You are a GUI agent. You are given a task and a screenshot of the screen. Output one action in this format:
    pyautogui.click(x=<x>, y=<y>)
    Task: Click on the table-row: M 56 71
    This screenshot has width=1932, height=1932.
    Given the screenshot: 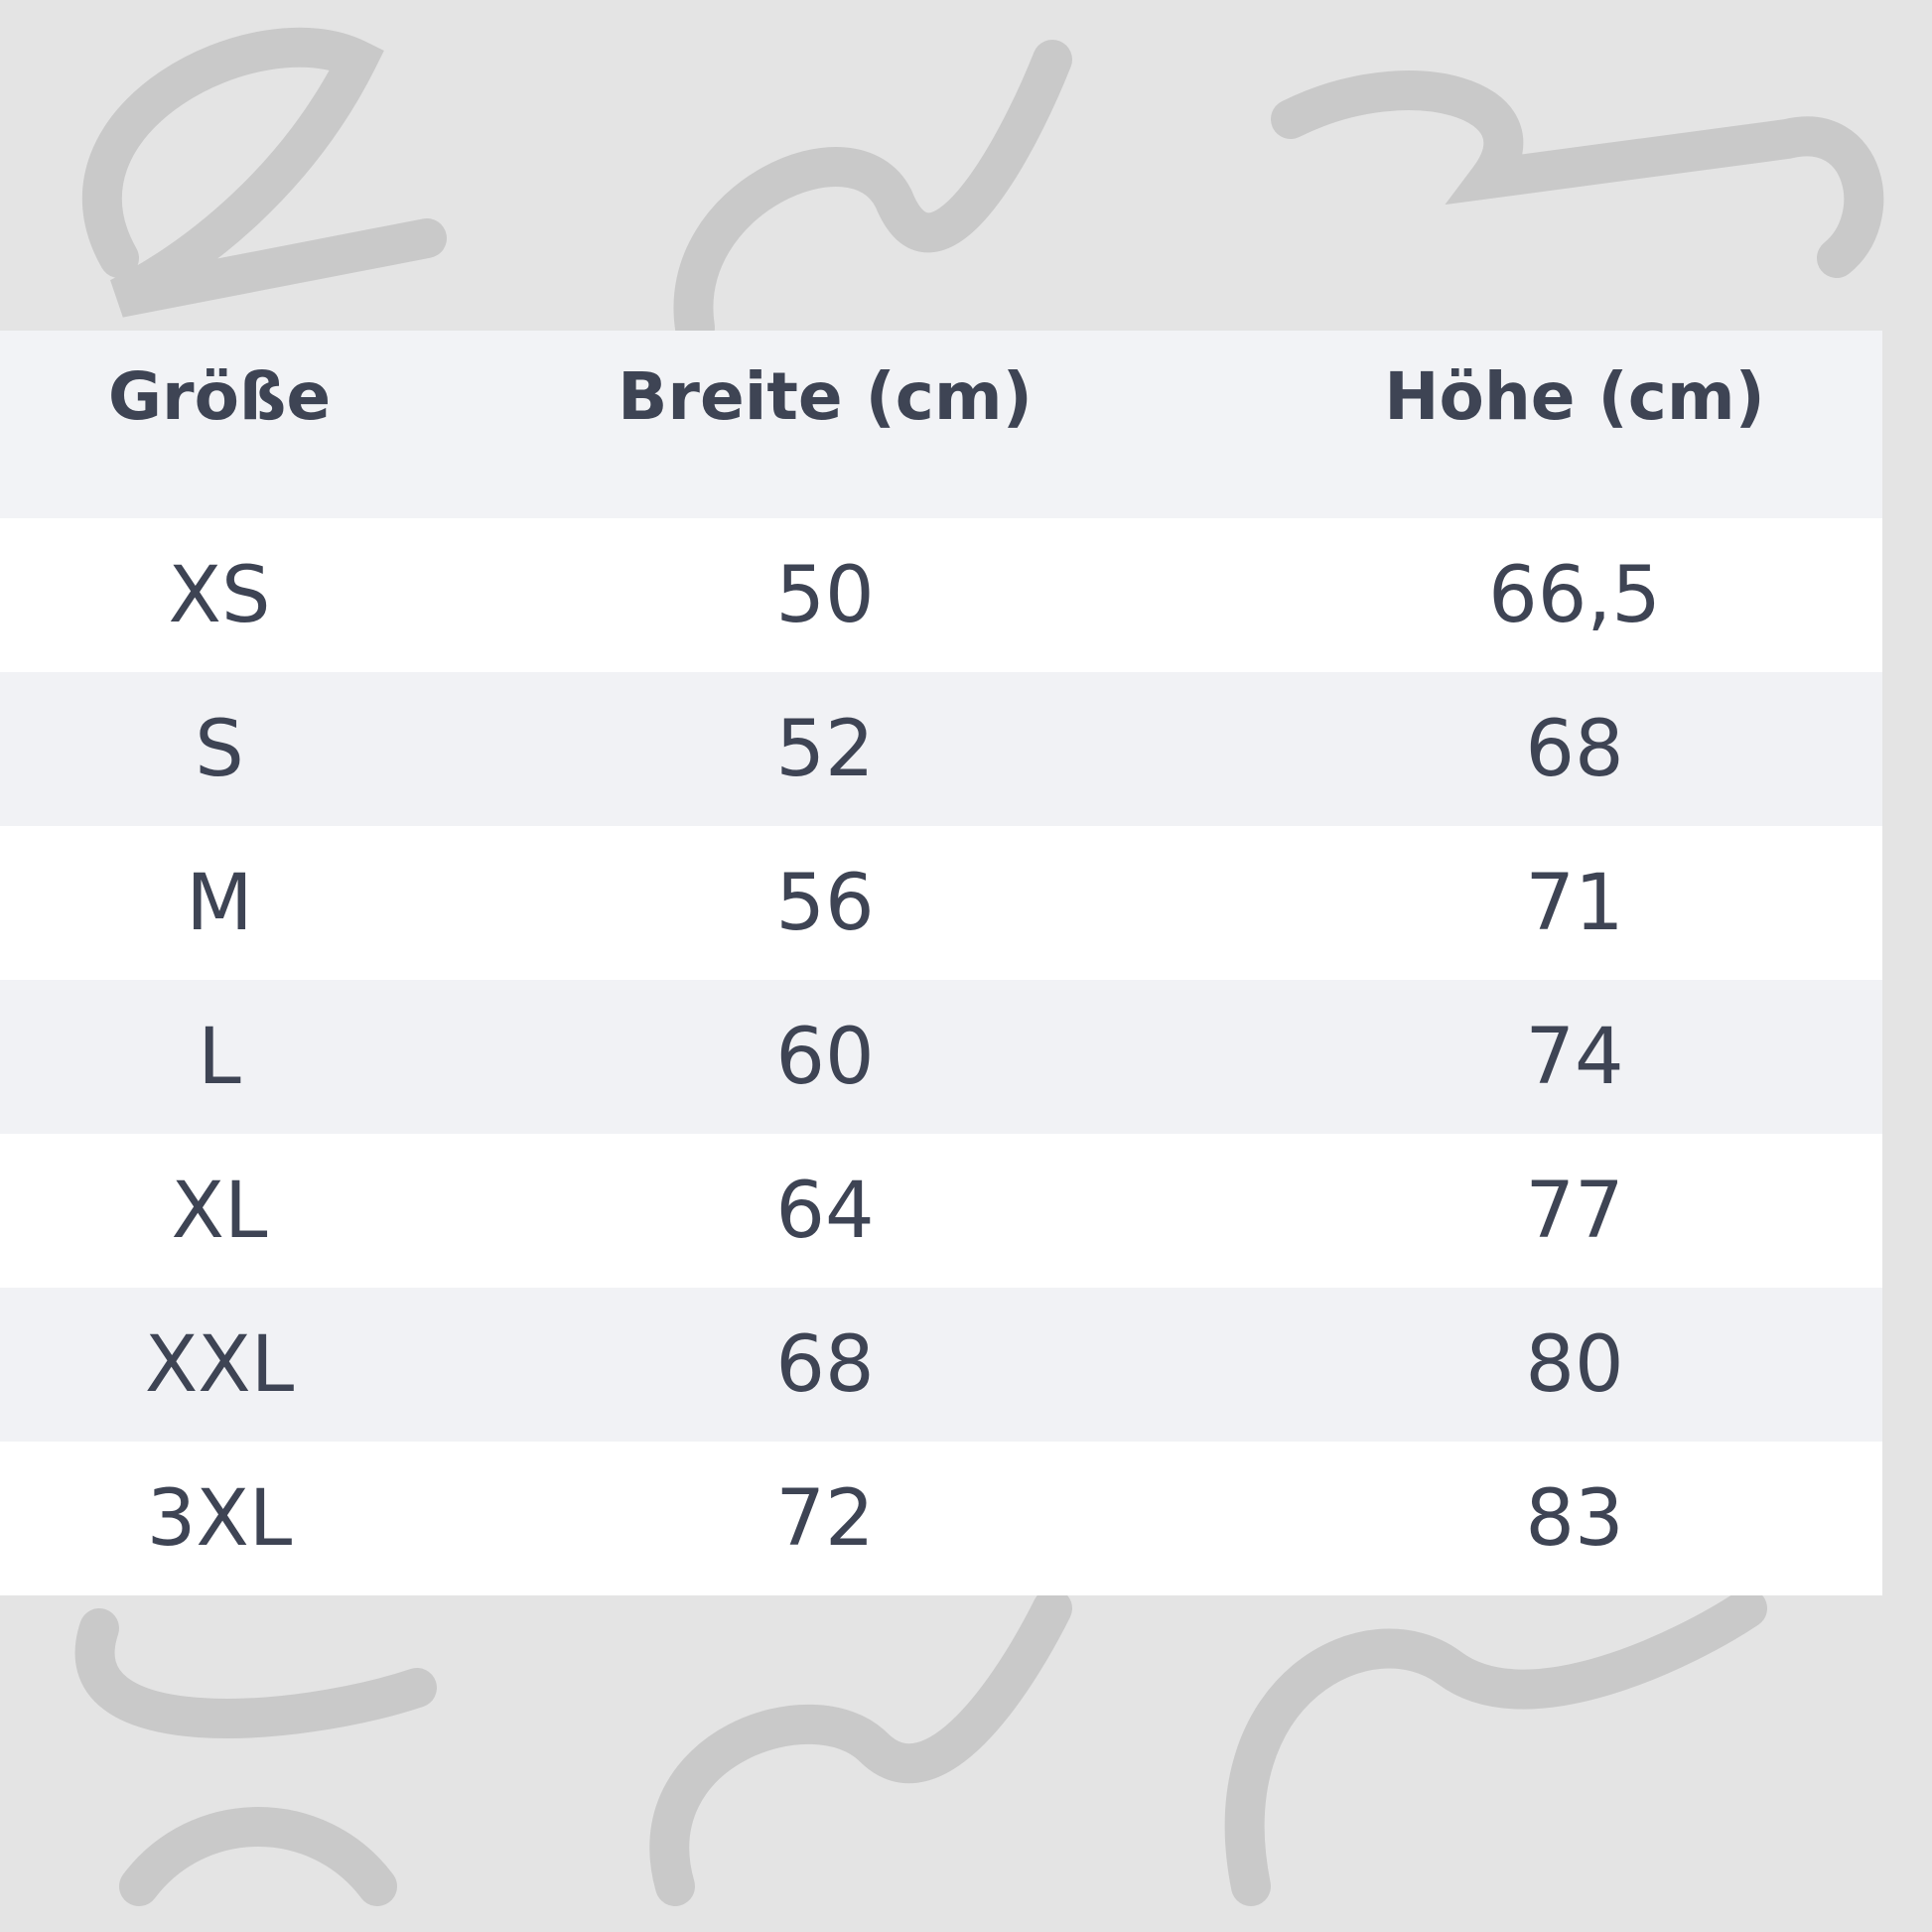 What is the action you would take?
    pyautogui.click(x=941, y=903)
    